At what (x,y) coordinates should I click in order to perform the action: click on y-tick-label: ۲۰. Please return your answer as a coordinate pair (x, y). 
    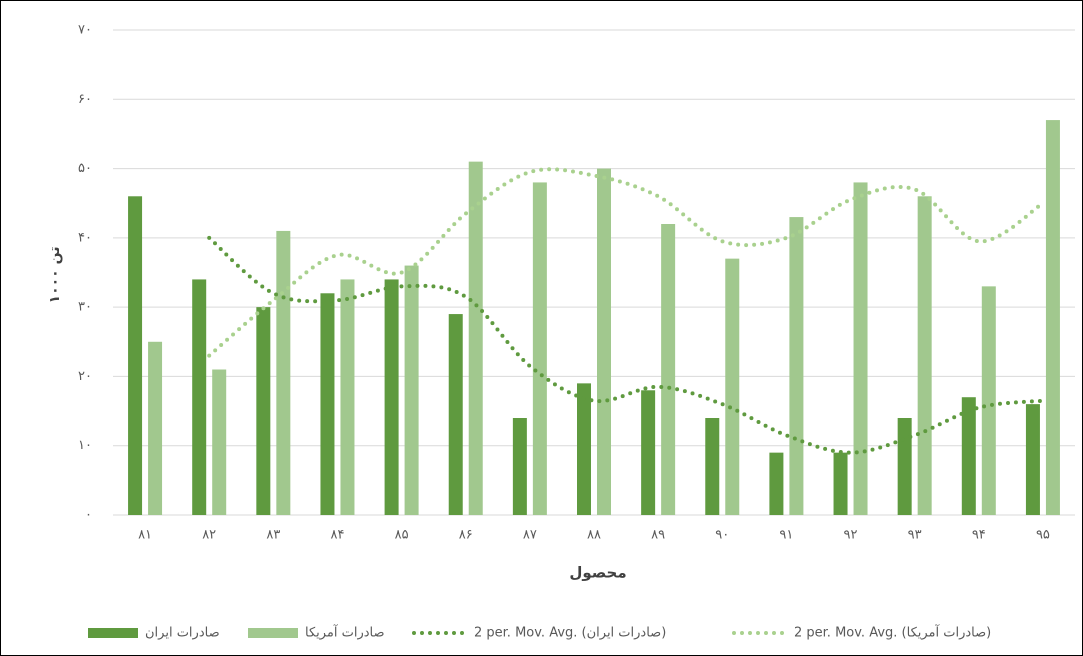
    Looking at the image, I should click on (85, 376).